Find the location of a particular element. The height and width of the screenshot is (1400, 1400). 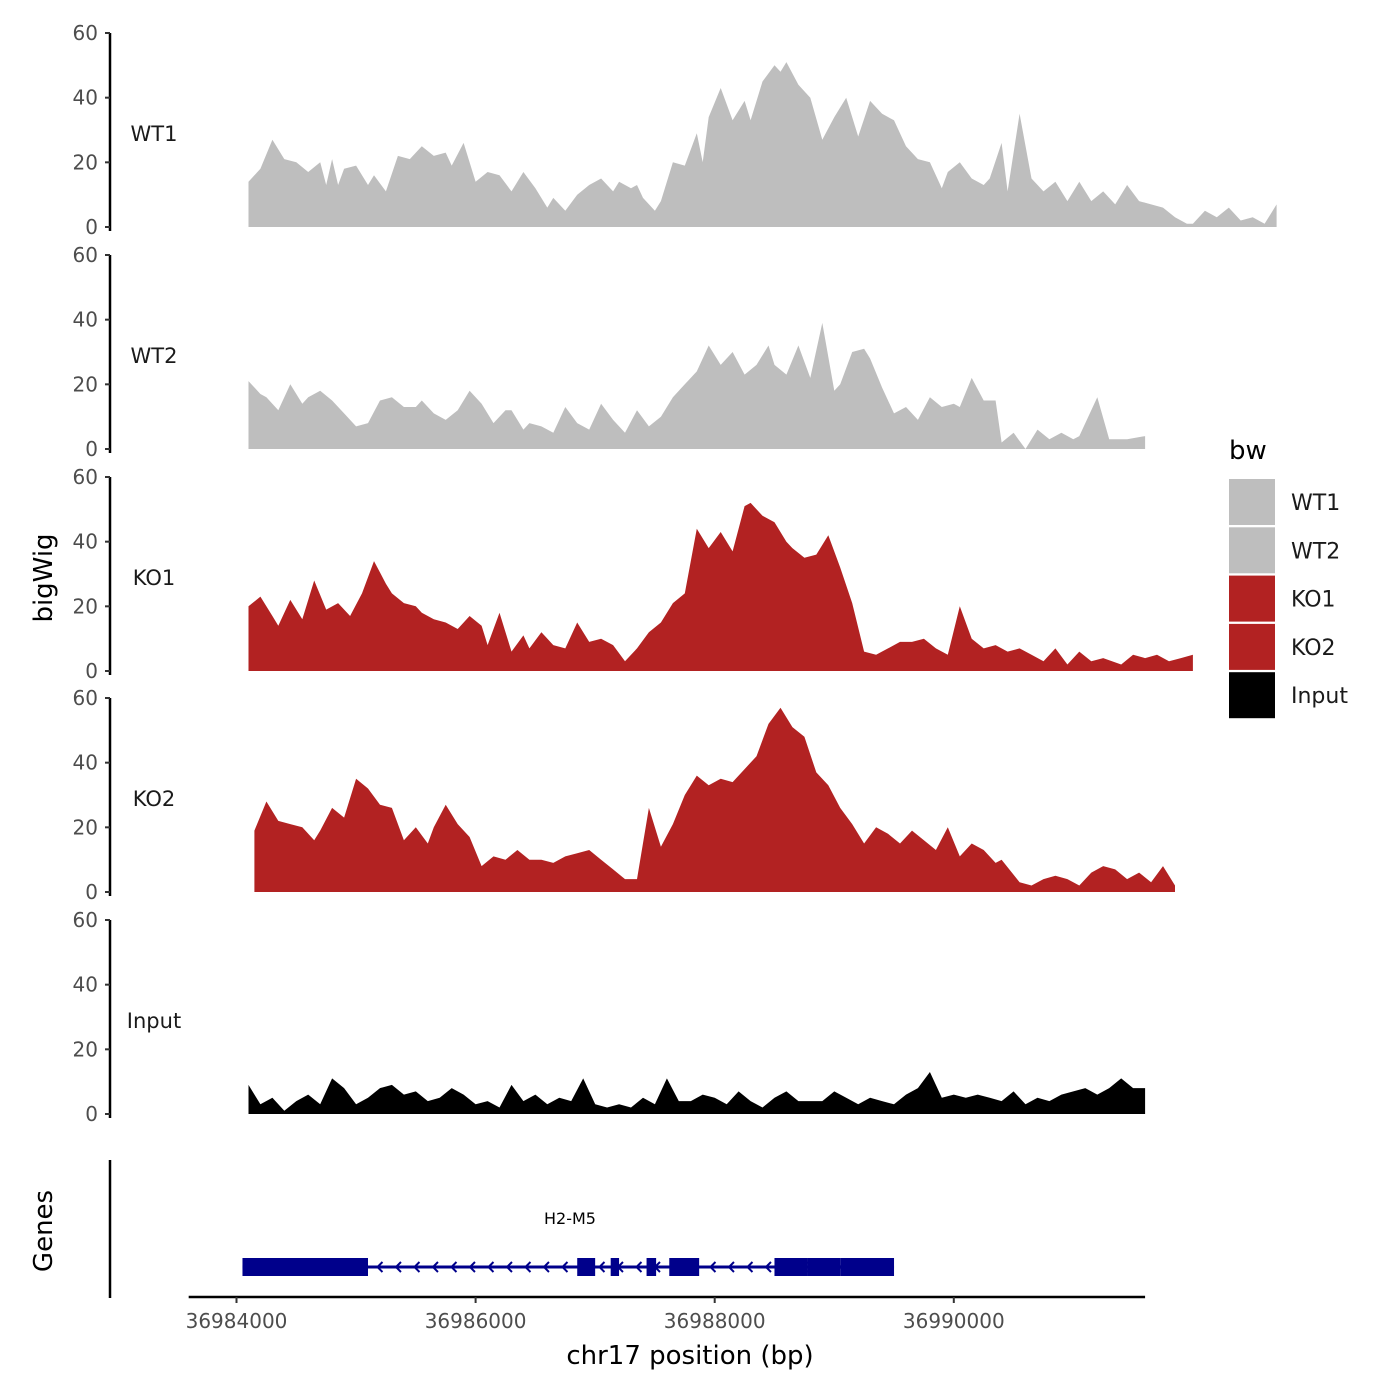

x-axis: 36984000 36986000 36988000 36990000 is located at coordinates (666, 1314).